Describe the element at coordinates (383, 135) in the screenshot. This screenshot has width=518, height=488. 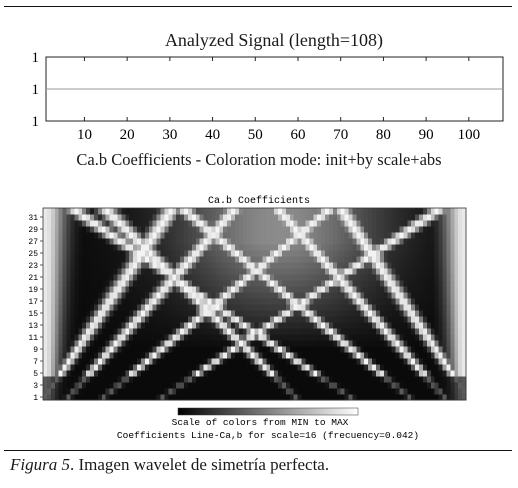
I see `x-tick-label: 80` at that location.